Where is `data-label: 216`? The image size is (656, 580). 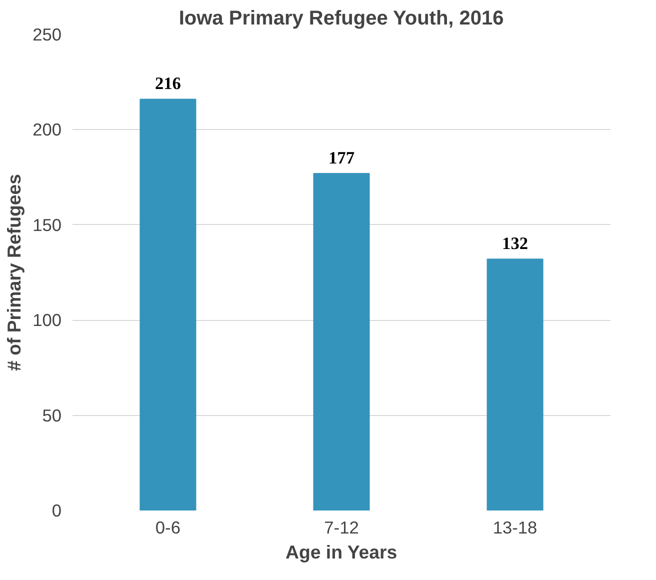
data-label: 216 is located at coordinates (168, 84).